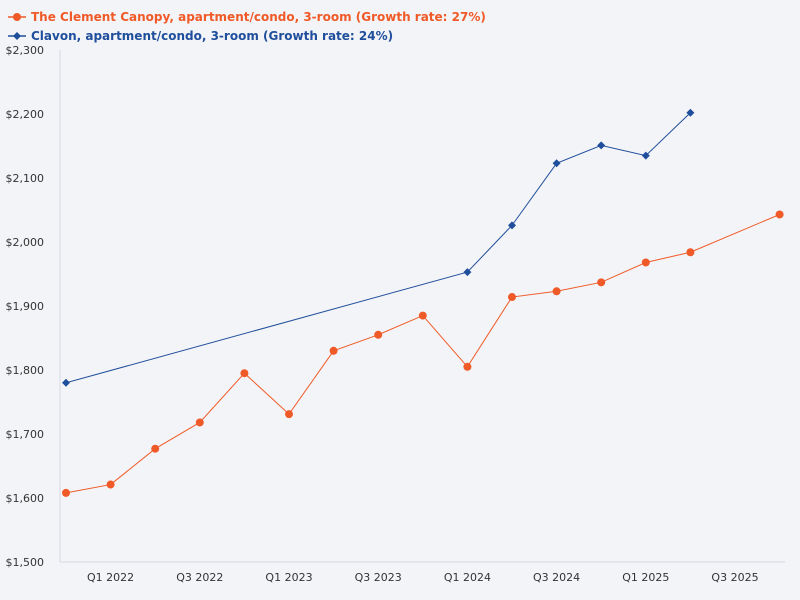  What do you see at coordinates (734, 577) in the screenshot?
I see `x-tick-label: Q3 2025` at bounding box center [734, 577].